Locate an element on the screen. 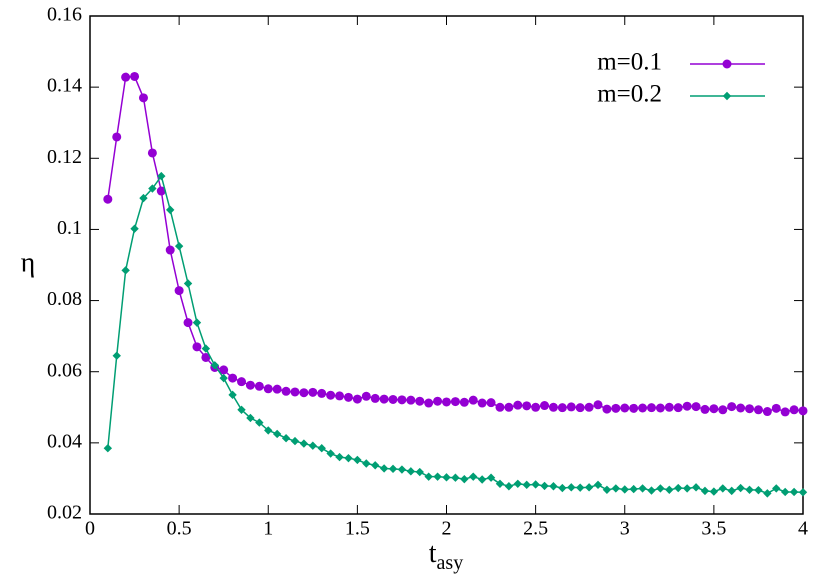  y-axis-label: η is located at coordinates (28, 262).